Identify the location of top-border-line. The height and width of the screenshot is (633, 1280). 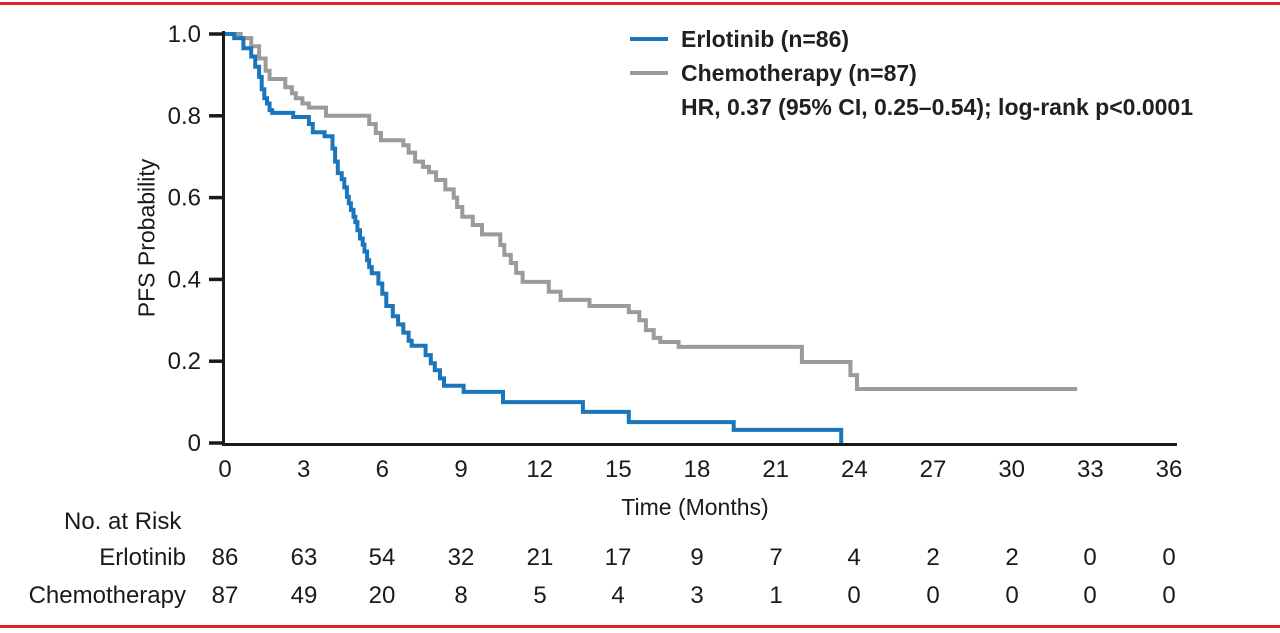
(640, 3).